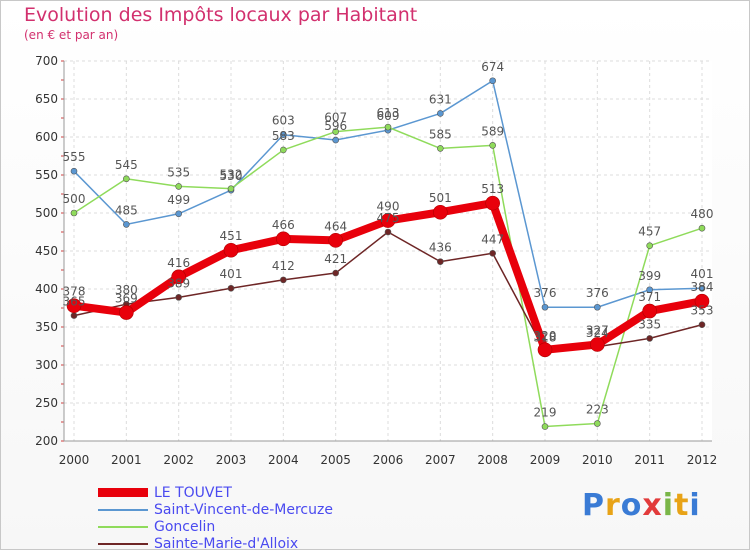 The image size is (750, 552). I want to click on y-tick-label: 250, so click(46, 403).